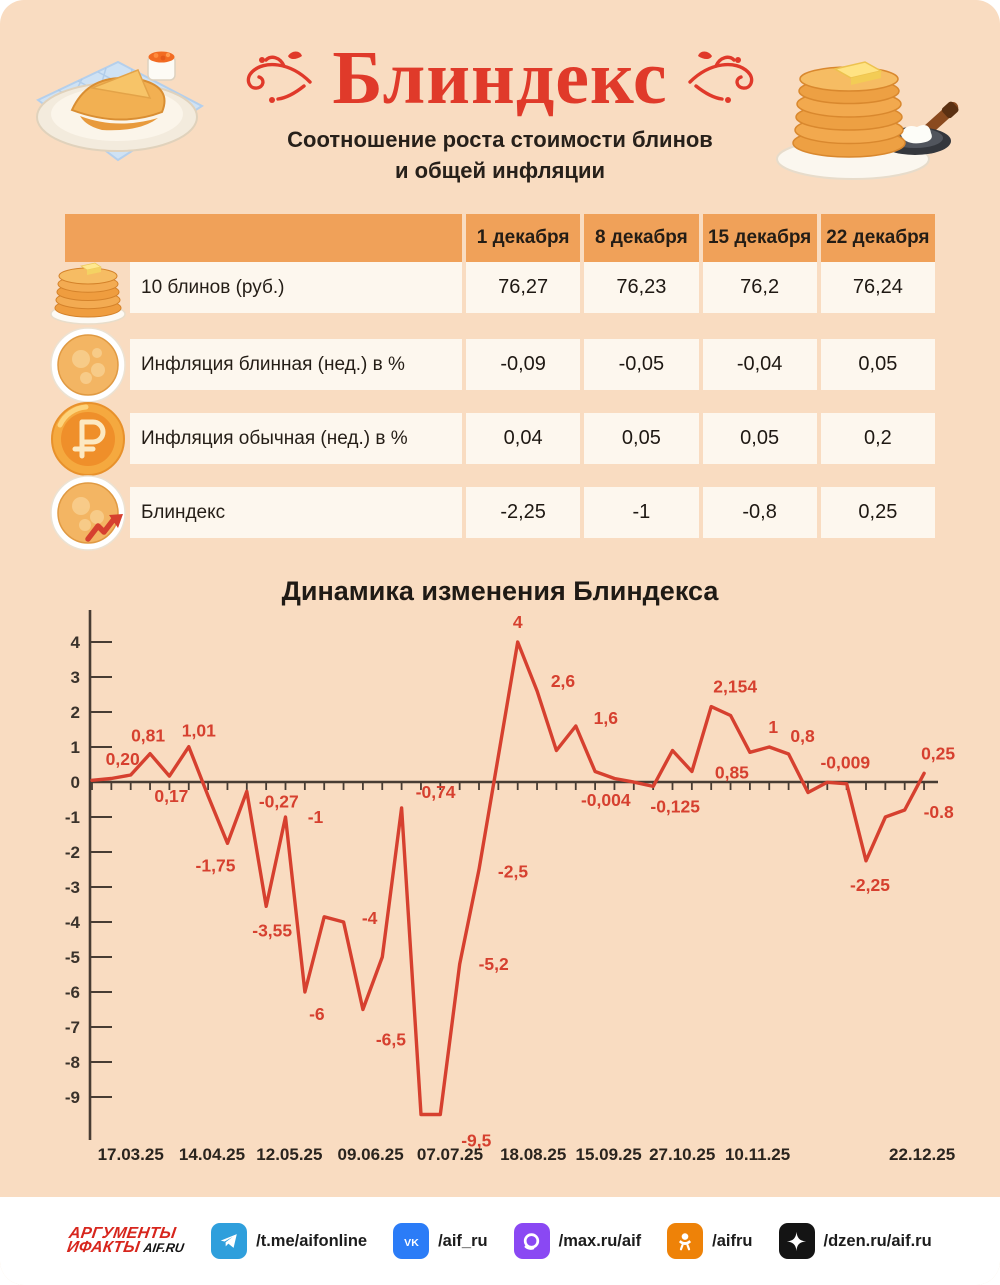 This screenshot has height=1285, width=1000. Describe the element at coordinates (877, 287) in the screenshot. I see `cell-value: 76,24` at that location.